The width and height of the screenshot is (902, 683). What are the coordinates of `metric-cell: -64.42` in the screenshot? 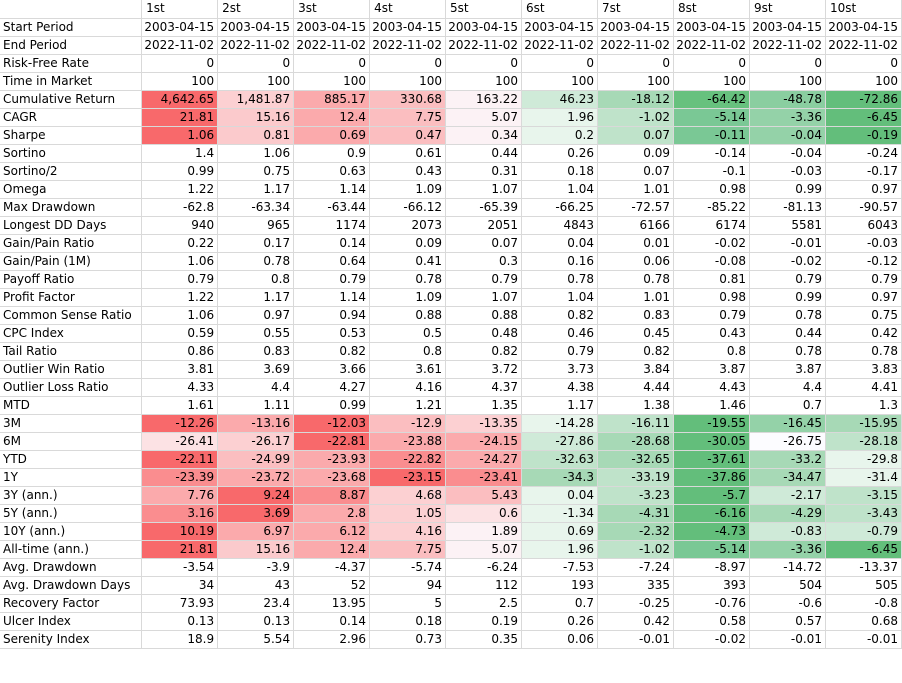 It's located at (711, 99).